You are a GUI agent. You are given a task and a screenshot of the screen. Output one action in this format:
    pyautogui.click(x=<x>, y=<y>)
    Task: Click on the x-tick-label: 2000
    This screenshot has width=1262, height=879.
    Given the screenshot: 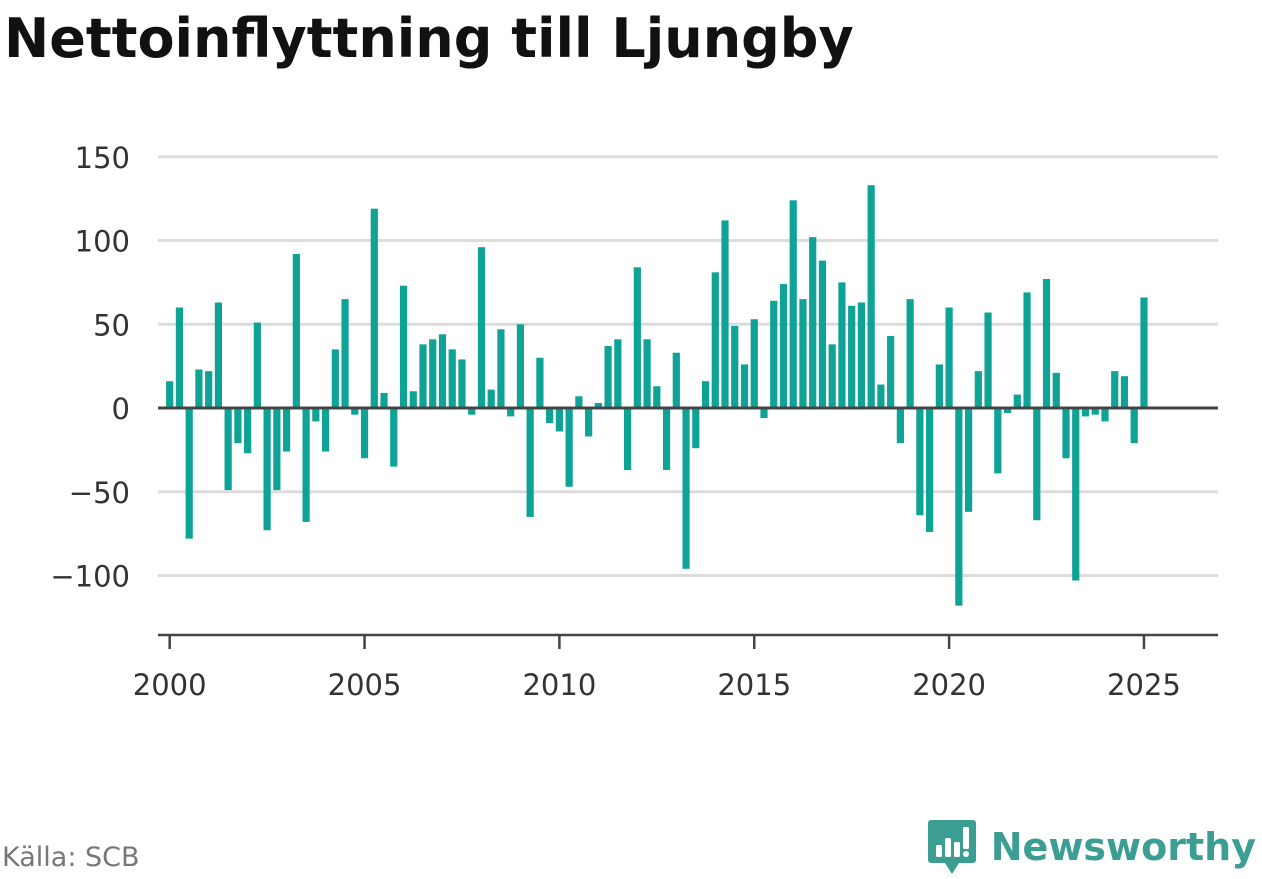 What is the action you would take?
    pyautogui.click(x=170, y=685)
    